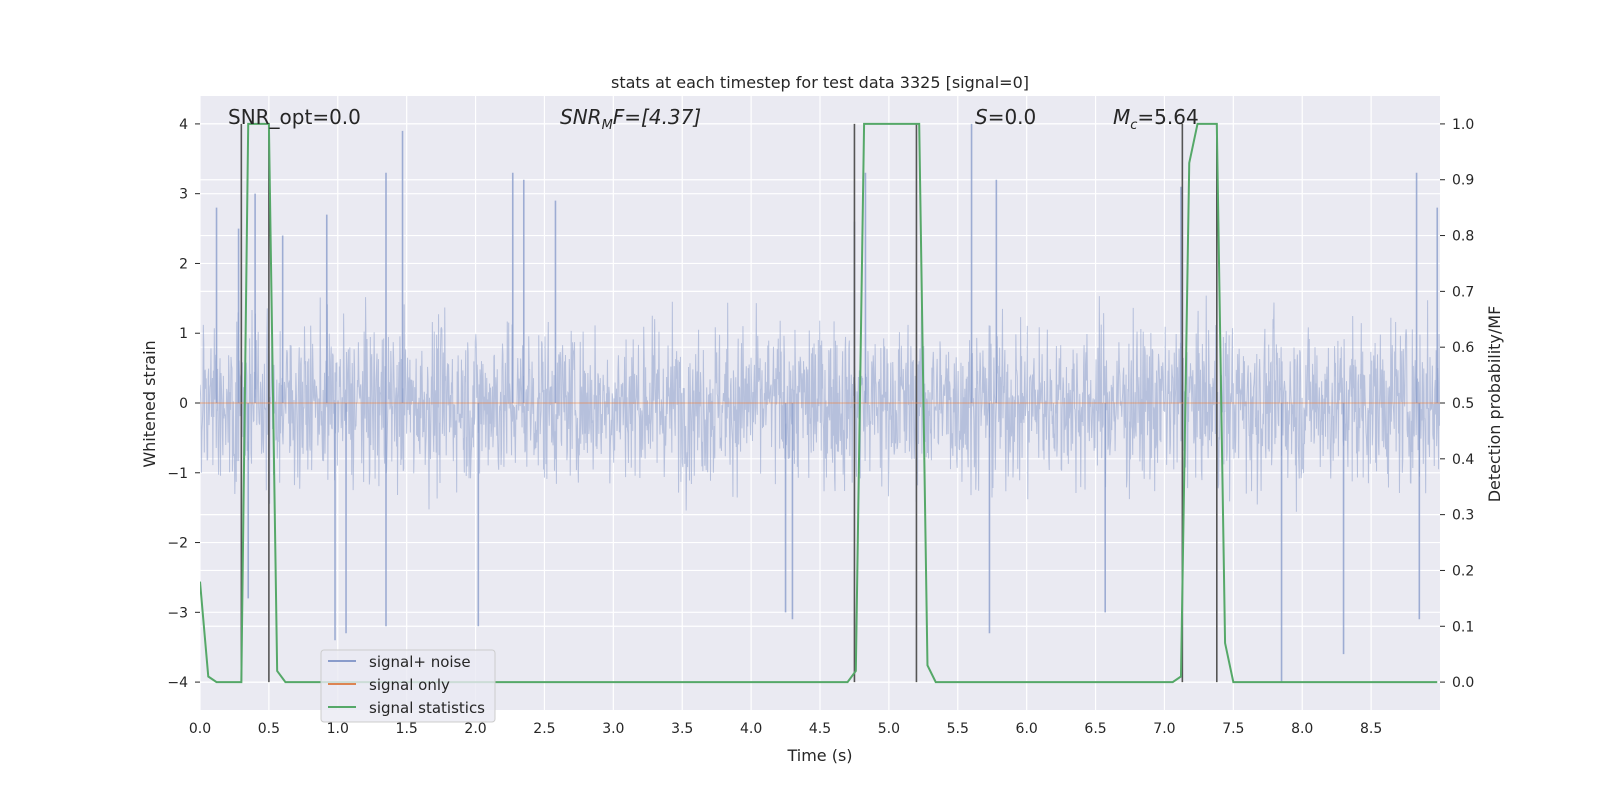  I want to click on snr-mf-suffix: F=[4.37], so click(657, 117).